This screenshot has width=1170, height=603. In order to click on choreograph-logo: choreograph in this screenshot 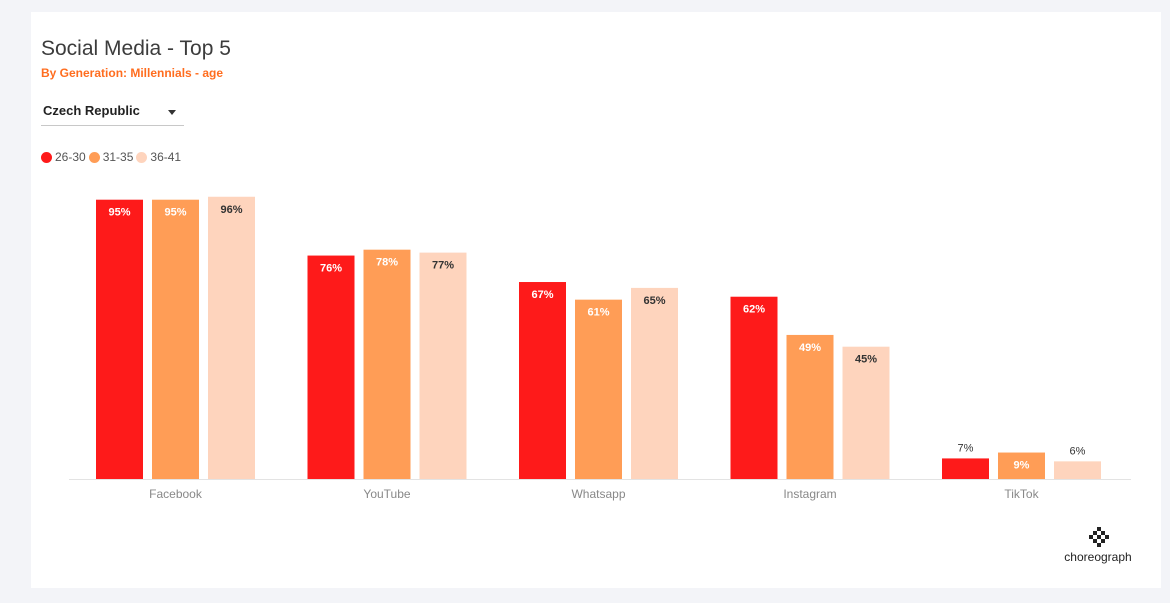, I will do `click(1098, 547)`.